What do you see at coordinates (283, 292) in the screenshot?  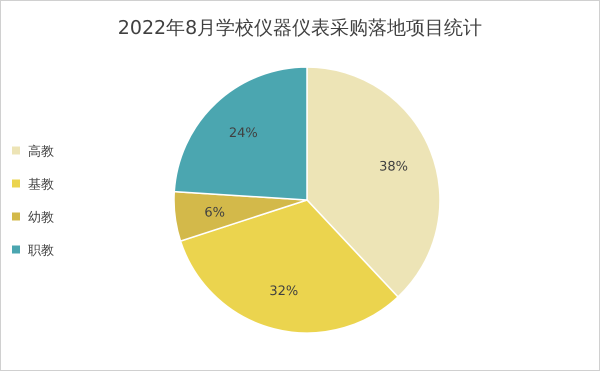 I see `data-label: 32%` at bounding box center [283, 292].